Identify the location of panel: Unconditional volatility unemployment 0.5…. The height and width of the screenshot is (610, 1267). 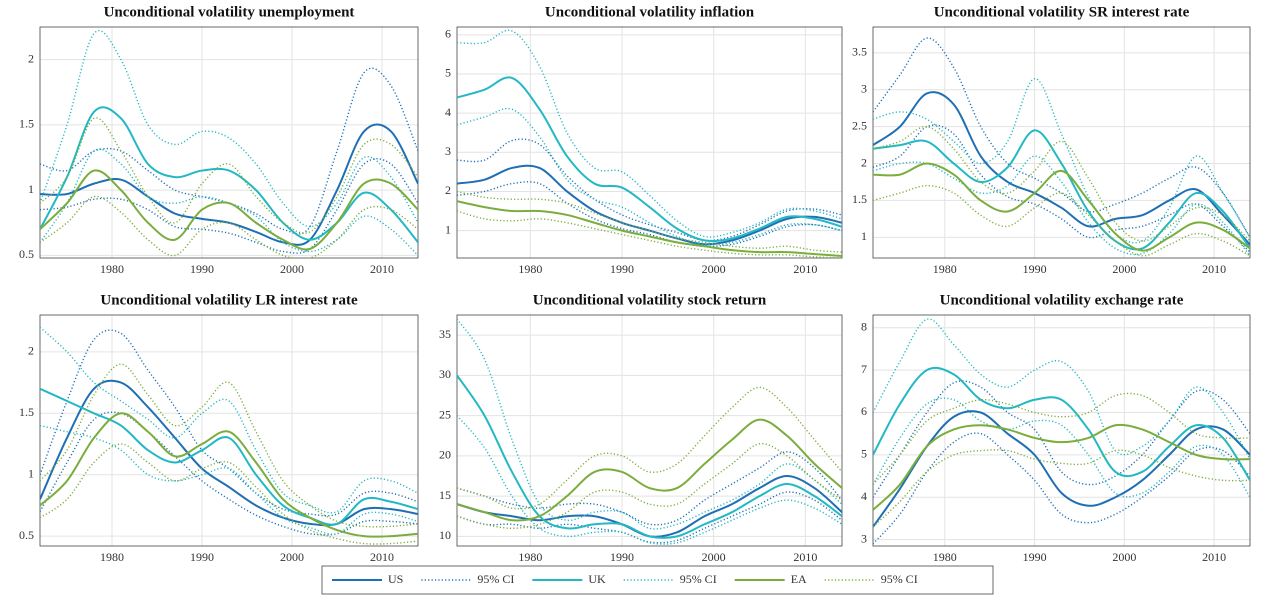
(219, 140).